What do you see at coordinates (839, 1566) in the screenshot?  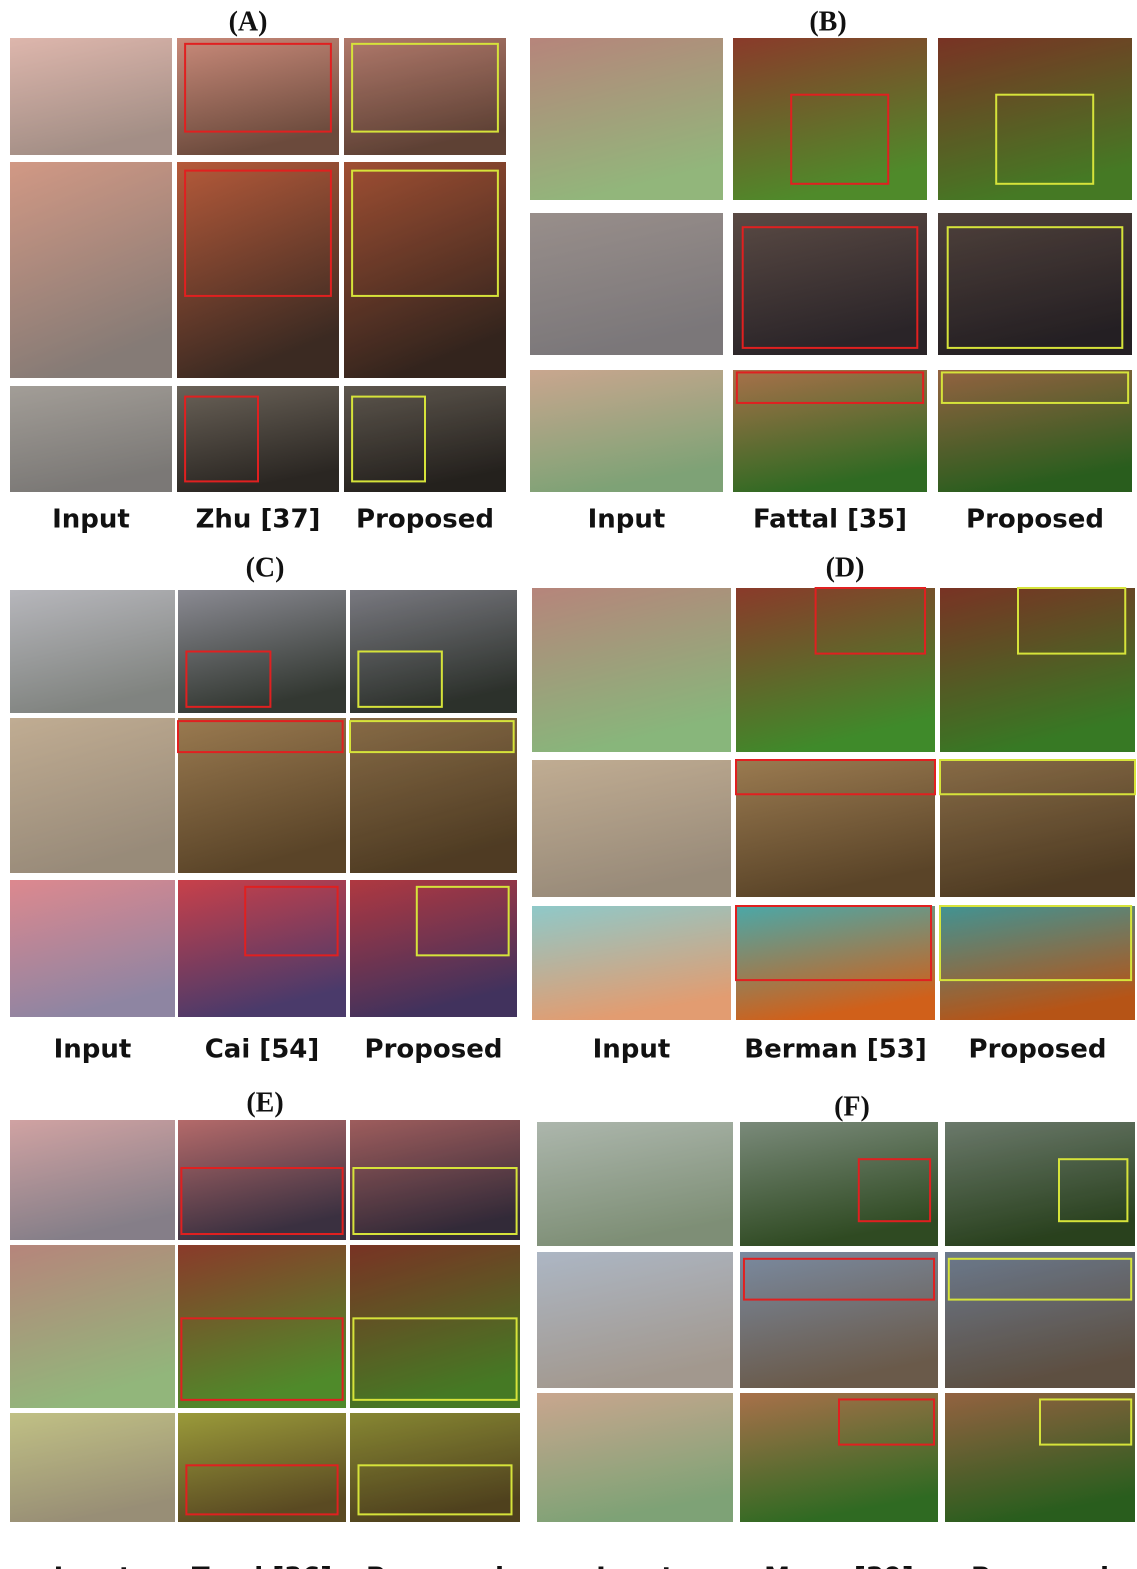 I see `column-caption: Meng [39]` at bounding box center [839, 1566].